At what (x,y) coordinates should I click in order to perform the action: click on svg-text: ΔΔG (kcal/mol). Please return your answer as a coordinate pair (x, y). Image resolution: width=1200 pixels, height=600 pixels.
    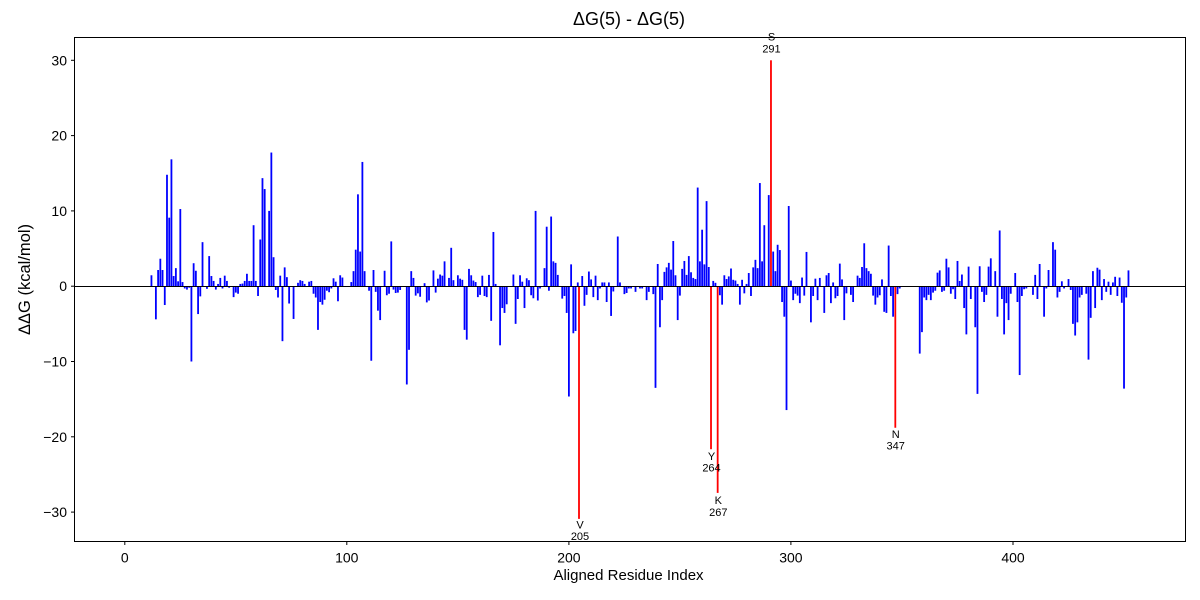
    Looking at the image, I should click on (25, 279).